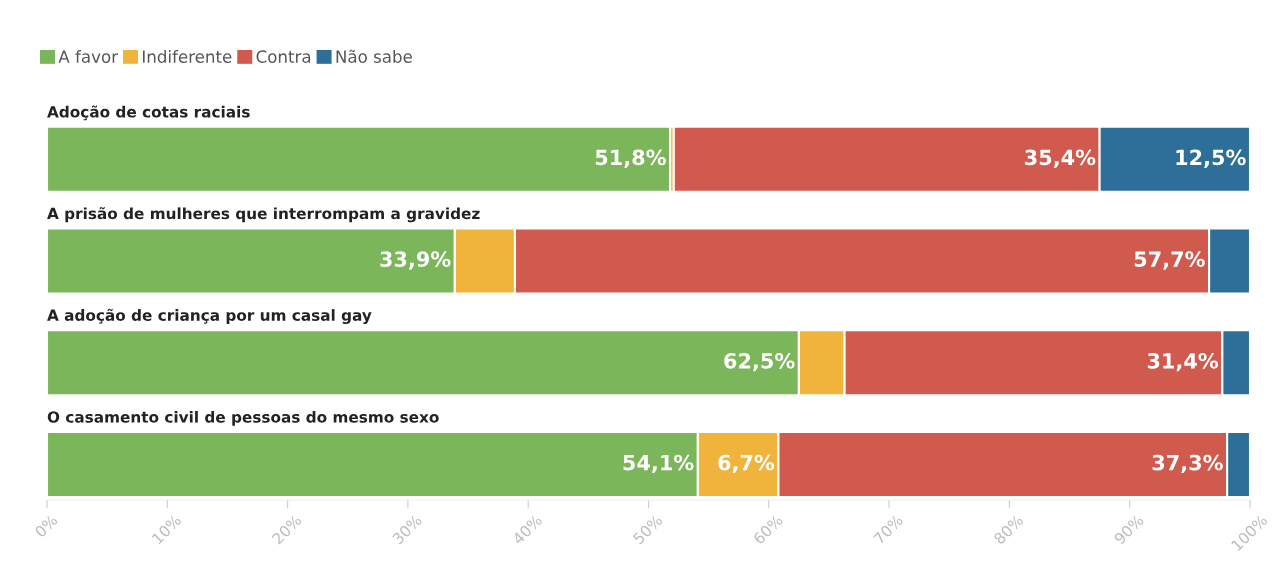 The height and width of the screenshot is (582, 1281). What do you see at coordinates (415, 260) in the screenshot?
I see `data-label: 33,9%` at bounding box center [415, 260].